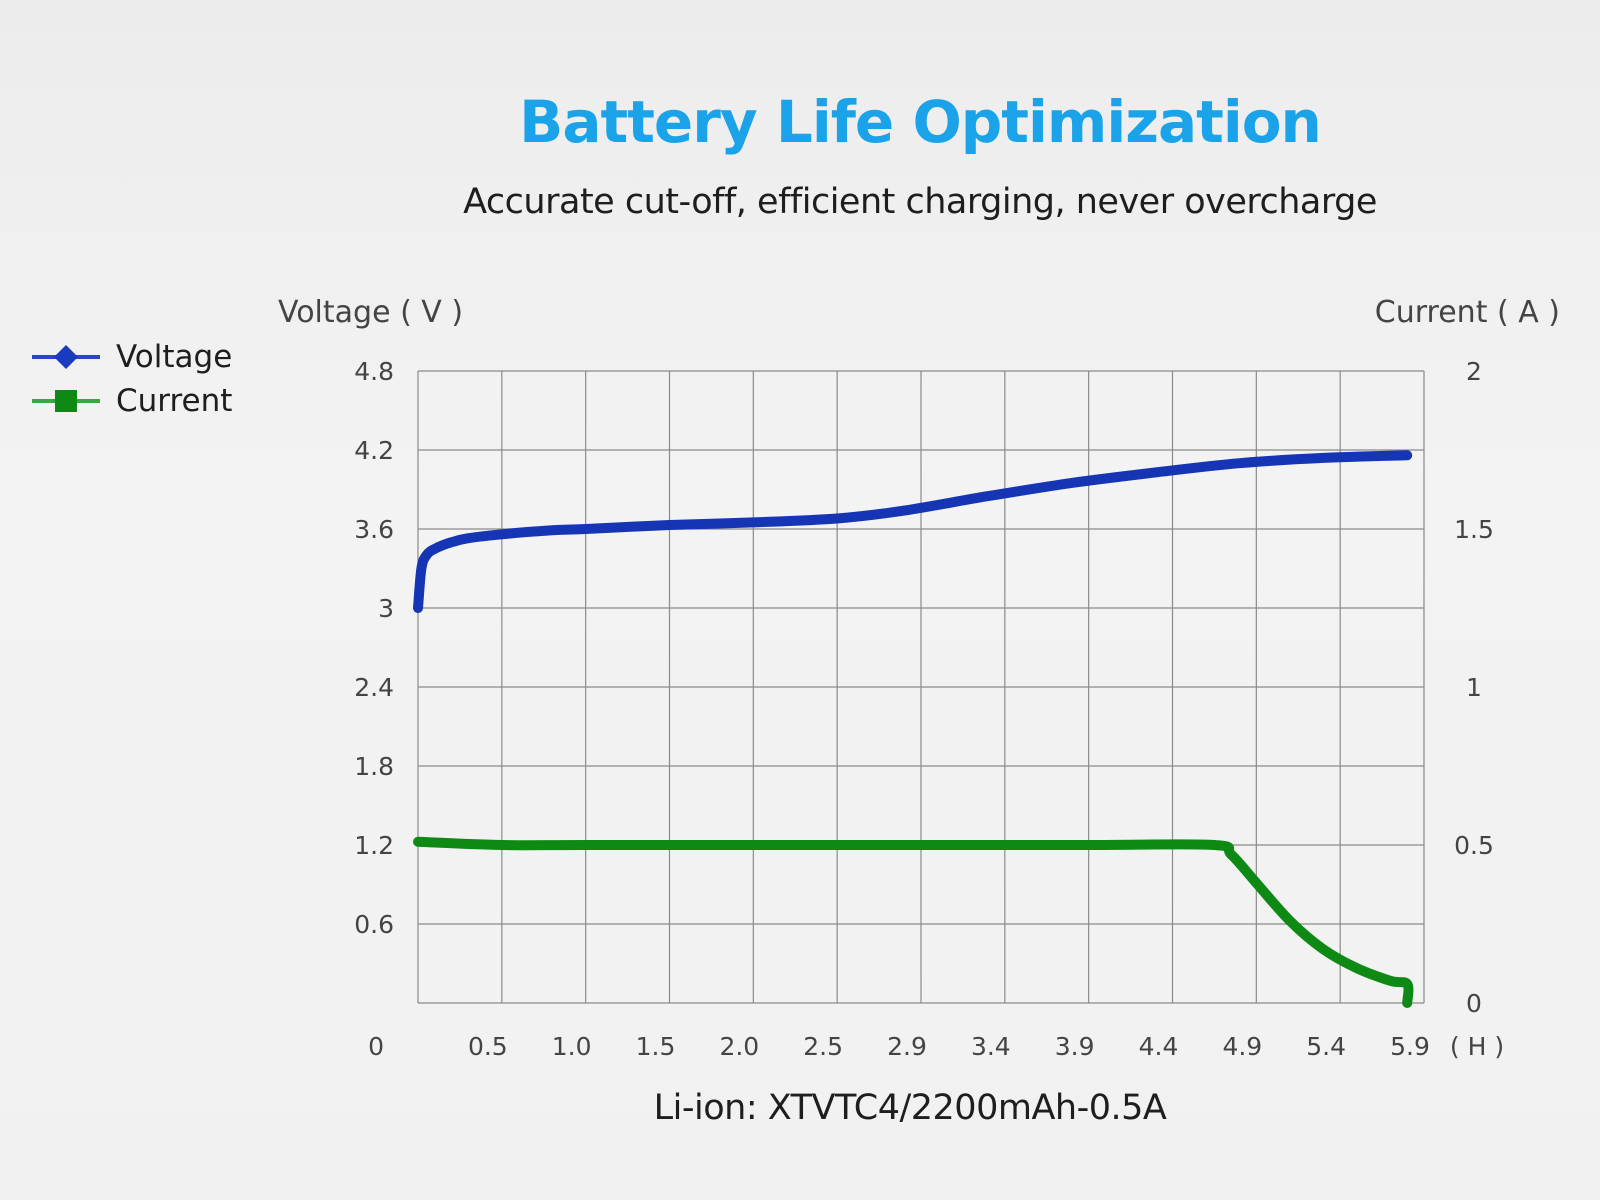 This screenshot has height=1200, width=1600. I want to click on series-line-voltage, so click(913, 531).